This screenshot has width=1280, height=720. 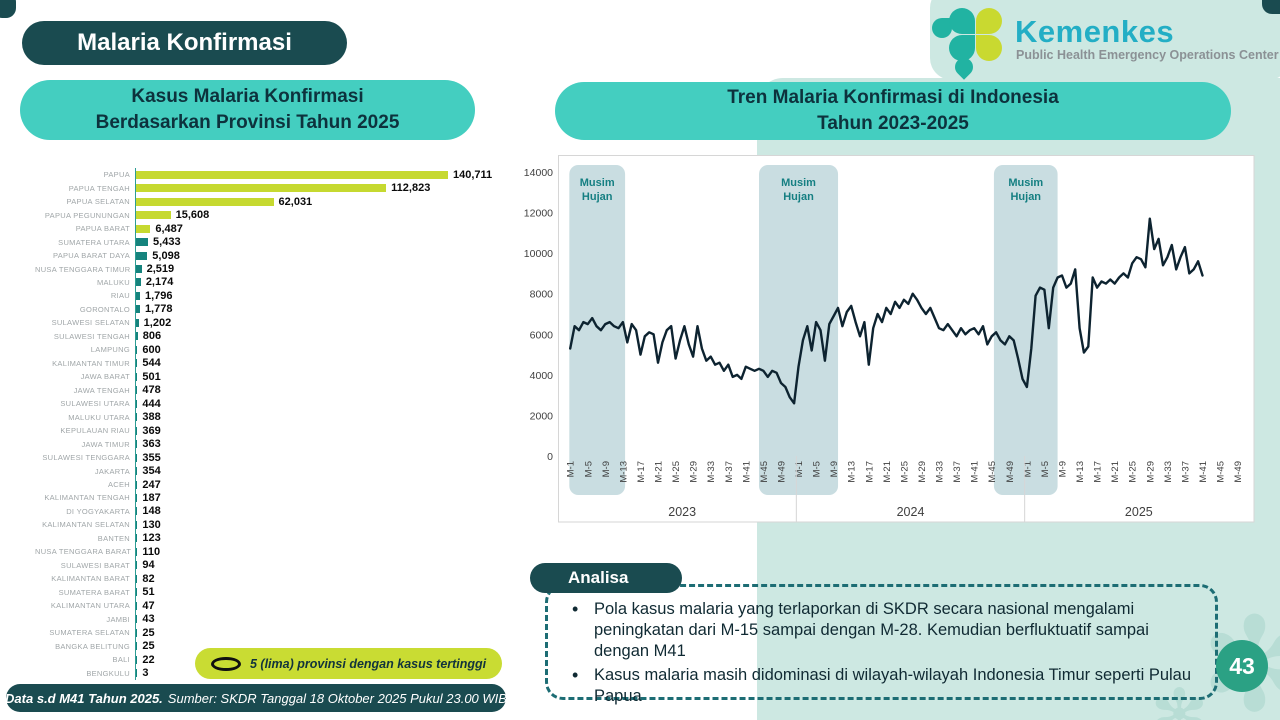 I want to click on province-label: SULAWESI BARAT, so click(x=95, y=565).